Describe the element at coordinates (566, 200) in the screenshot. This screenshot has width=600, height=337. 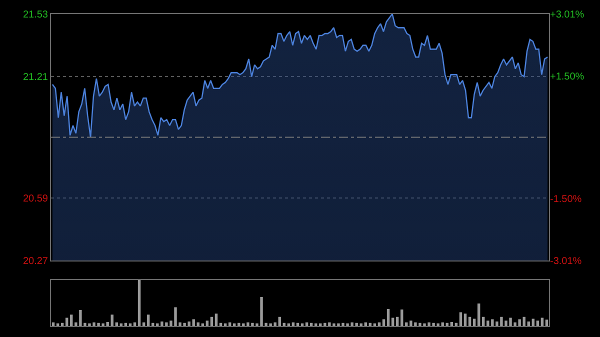
I see `y2-tick-label: -1.50%` at that location.